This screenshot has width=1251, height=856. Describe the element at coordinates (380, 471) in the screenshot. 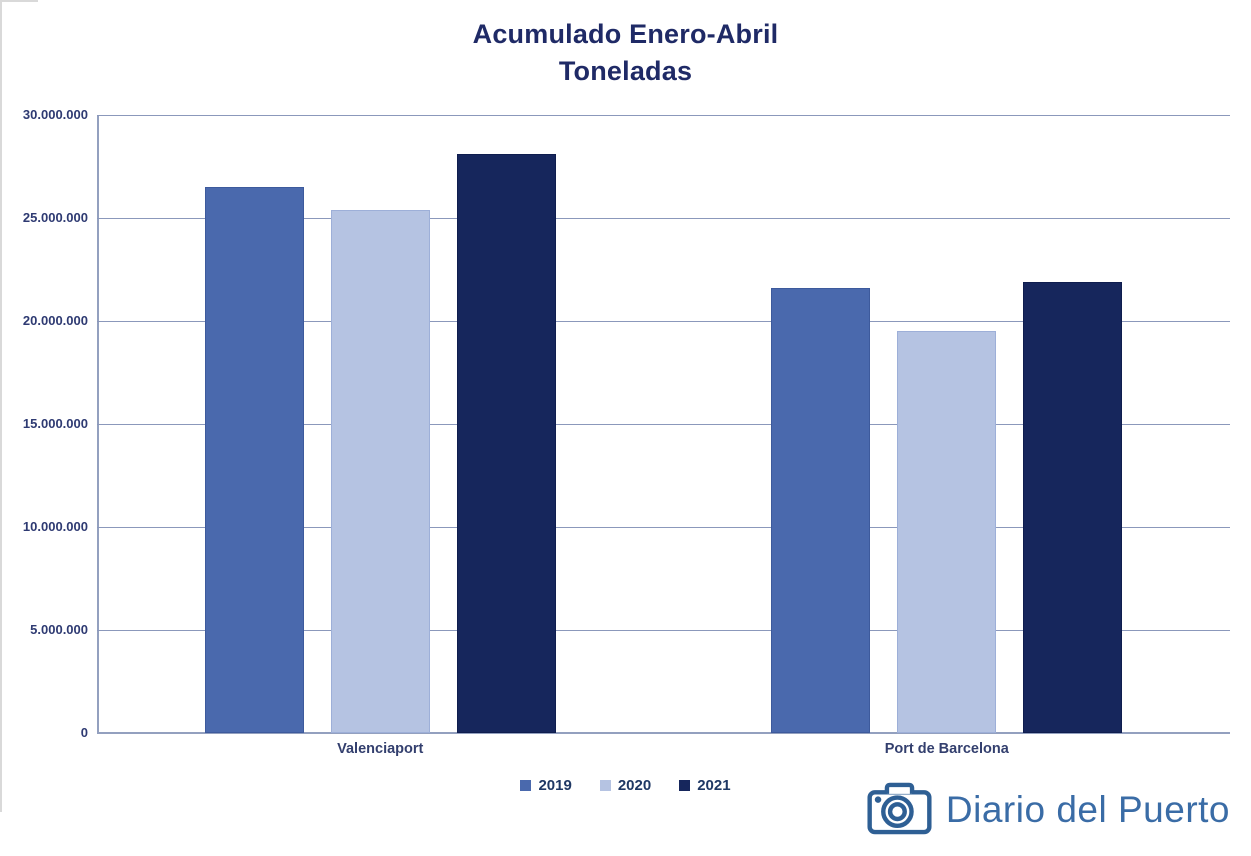

I see `bar-valenciaport-2020` at that location.